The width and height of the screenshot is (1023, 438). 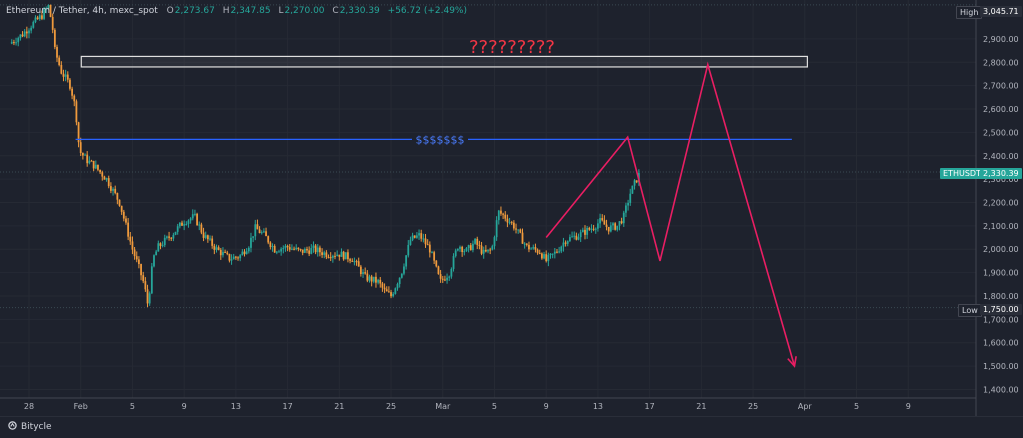 I want to click on y-tick-label: 1,500.00, so click(x=1001, y=366).